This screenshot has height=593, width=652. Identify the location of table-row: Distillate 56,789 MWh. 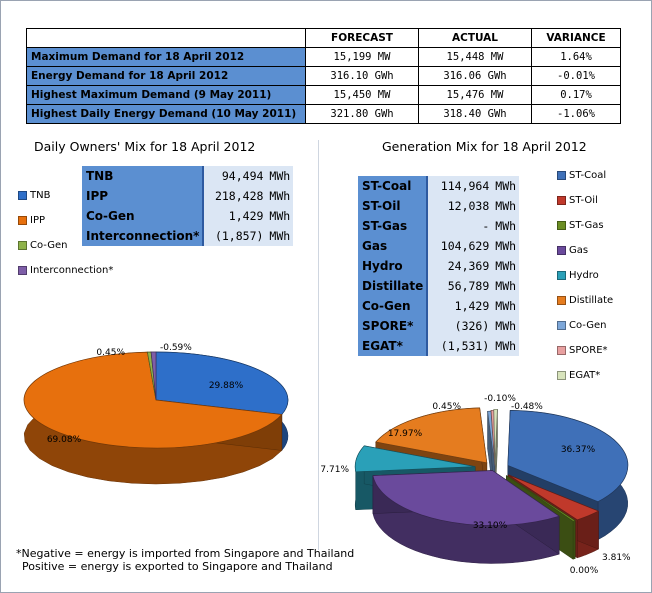
(439, 286).